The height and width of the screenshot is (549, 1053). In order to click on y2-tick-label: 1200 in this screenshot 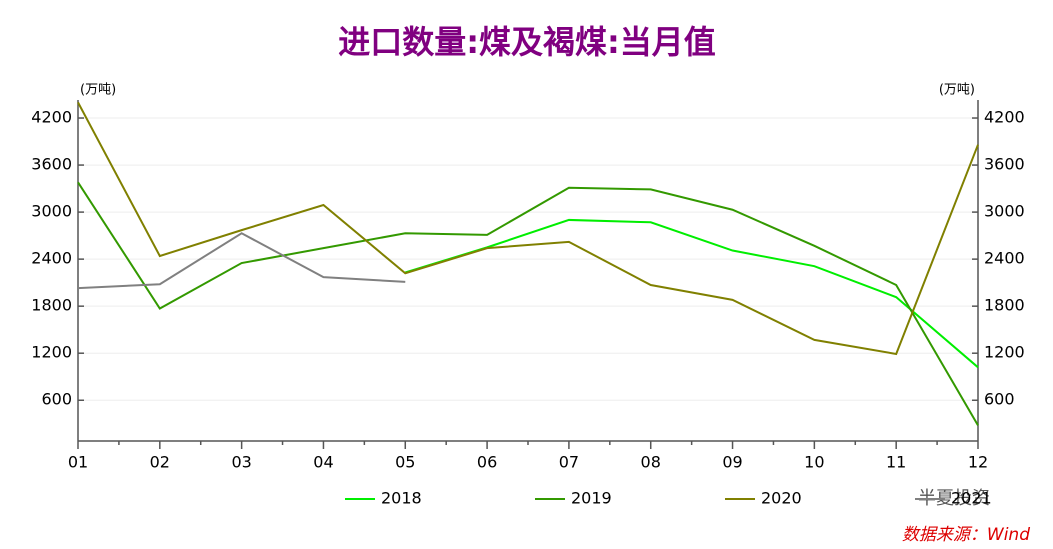, I will do `click(1004, 352)`.